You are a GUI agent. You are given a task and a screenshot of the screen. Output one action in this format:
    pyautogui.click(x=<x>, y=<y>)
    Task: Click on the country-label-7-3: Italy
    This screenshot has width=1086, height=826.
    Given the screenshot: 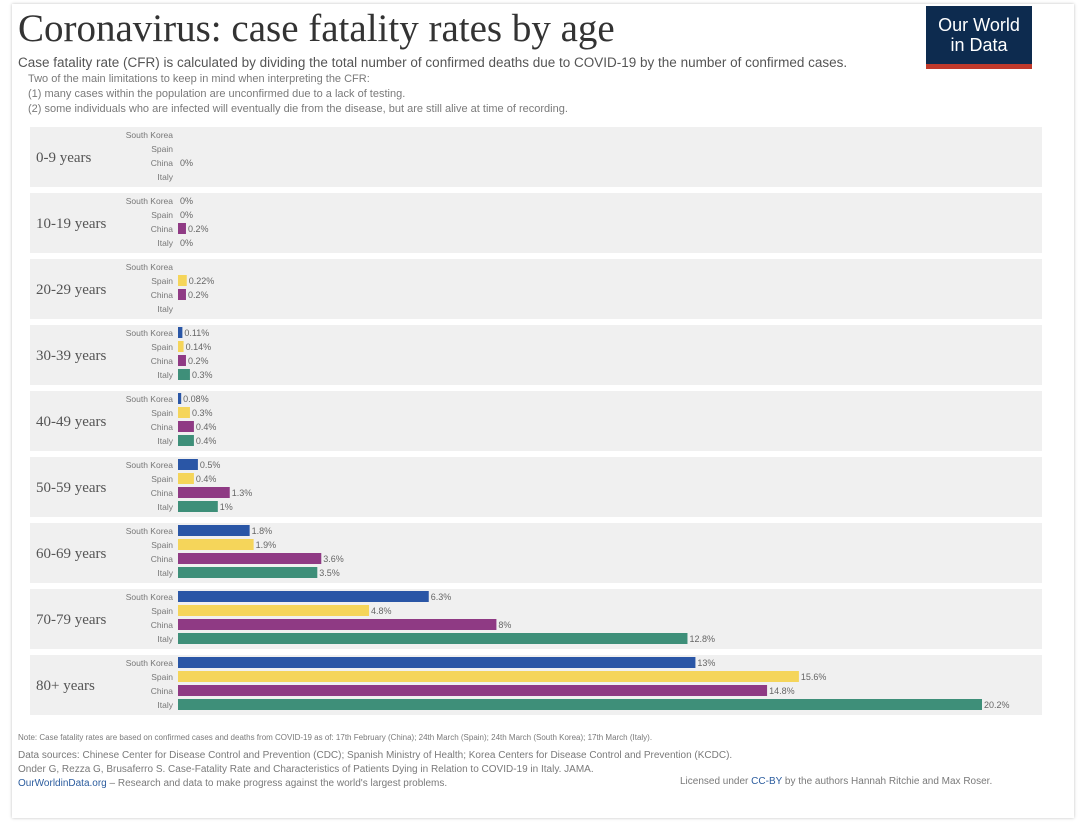 What is the action you would take?
    pyautogui.click(x=165, y=639)
    